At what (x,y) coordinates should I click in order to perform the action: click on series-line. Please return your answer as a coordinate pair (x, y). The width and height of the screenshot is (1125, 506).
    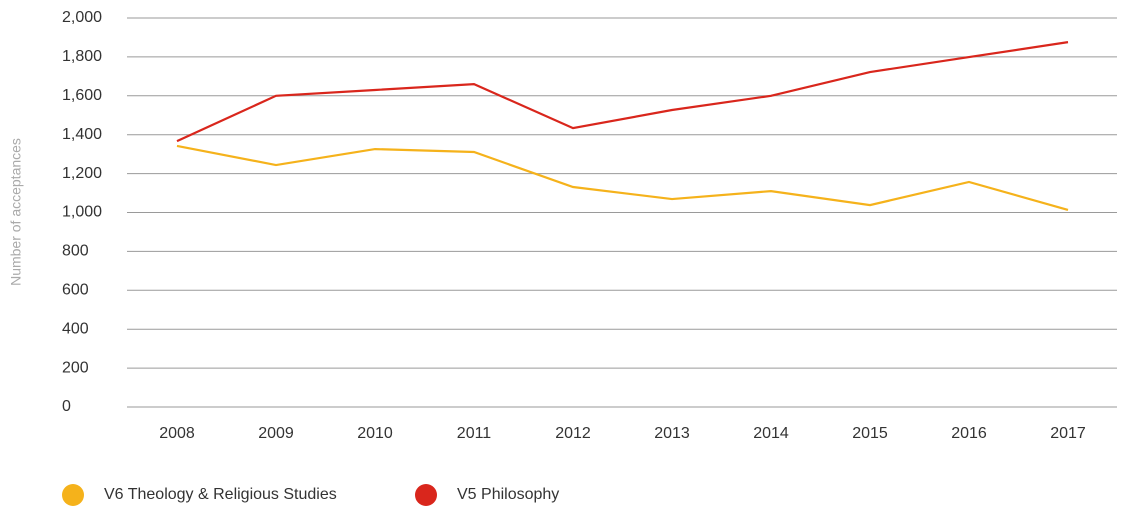
    Looking at the image, I should click on (622, 178).